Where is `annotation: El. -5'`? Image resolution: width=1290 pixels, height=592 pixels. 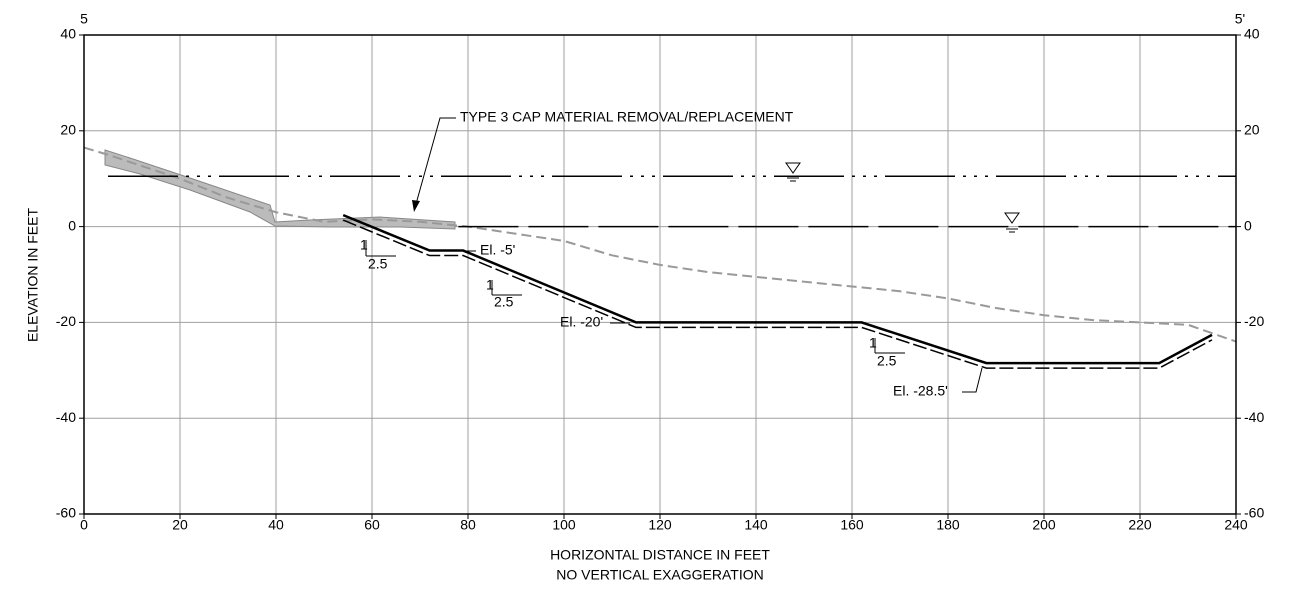 annotation: El. -5' is located at coordinates (497, 250).